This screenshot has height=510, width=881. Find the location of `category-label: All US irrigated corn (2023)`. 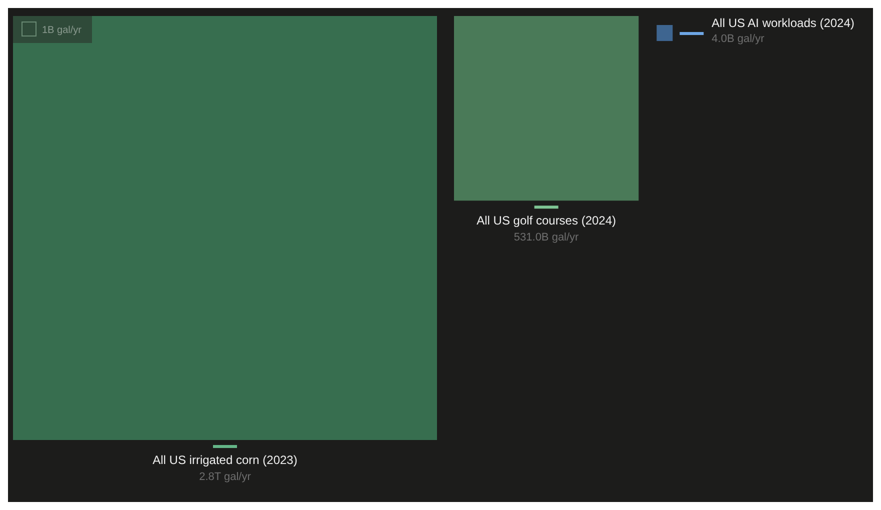

category-label: All US irrigated corn (2023) is located at coordinates (225, 460).